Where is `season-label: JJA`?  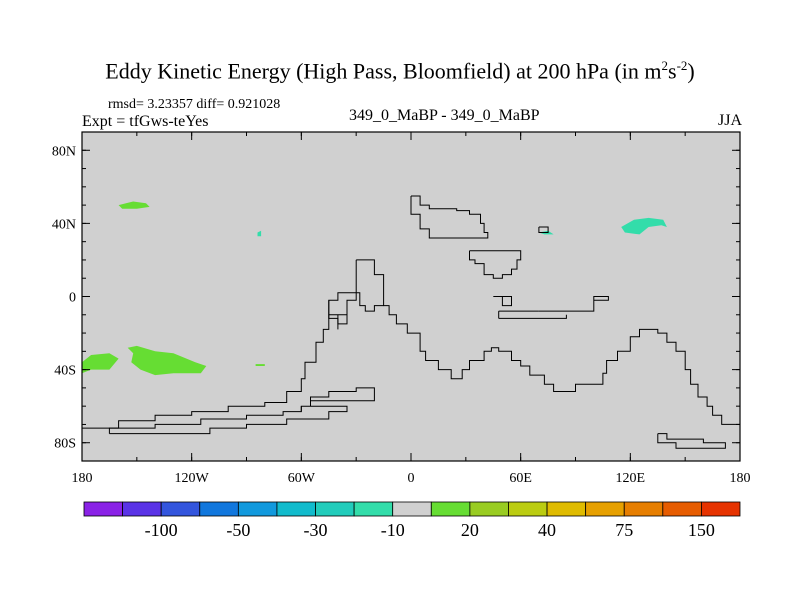 season-label: JJA is located at coordinates (730, 120).